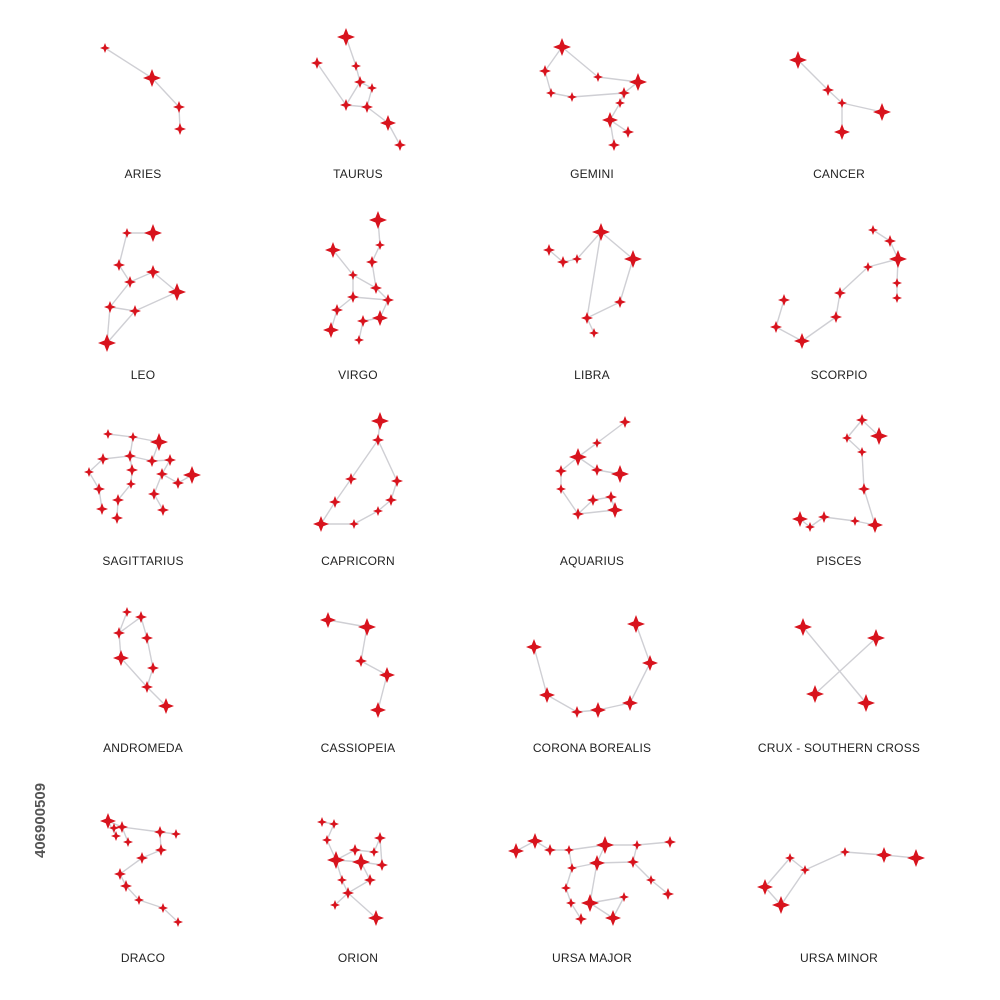 The height and width of the screenshot is (1000, 1000). What do you see at coordinates (143, 89) in the screenshot?
I see `constellation-aries` at bounding box center [143, 89].